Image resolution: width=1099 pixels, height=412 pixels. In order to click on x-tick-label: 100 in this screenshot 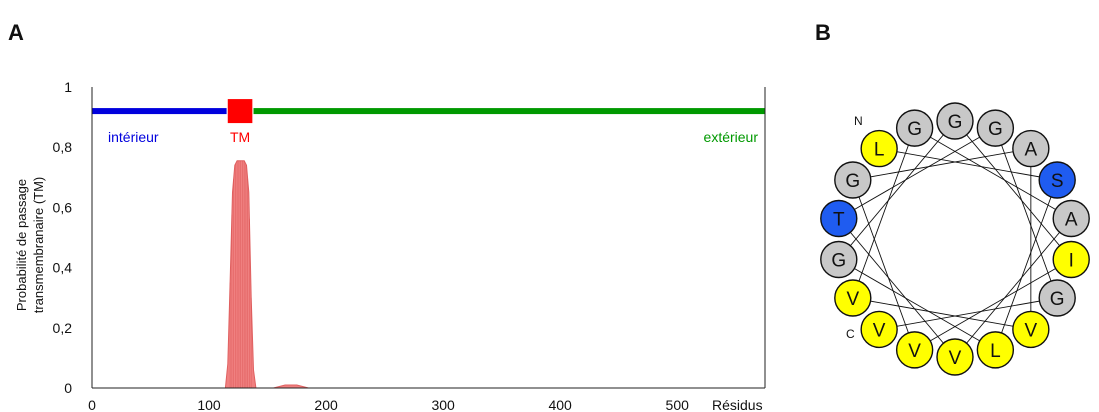, I will do `click(209, 404)`.